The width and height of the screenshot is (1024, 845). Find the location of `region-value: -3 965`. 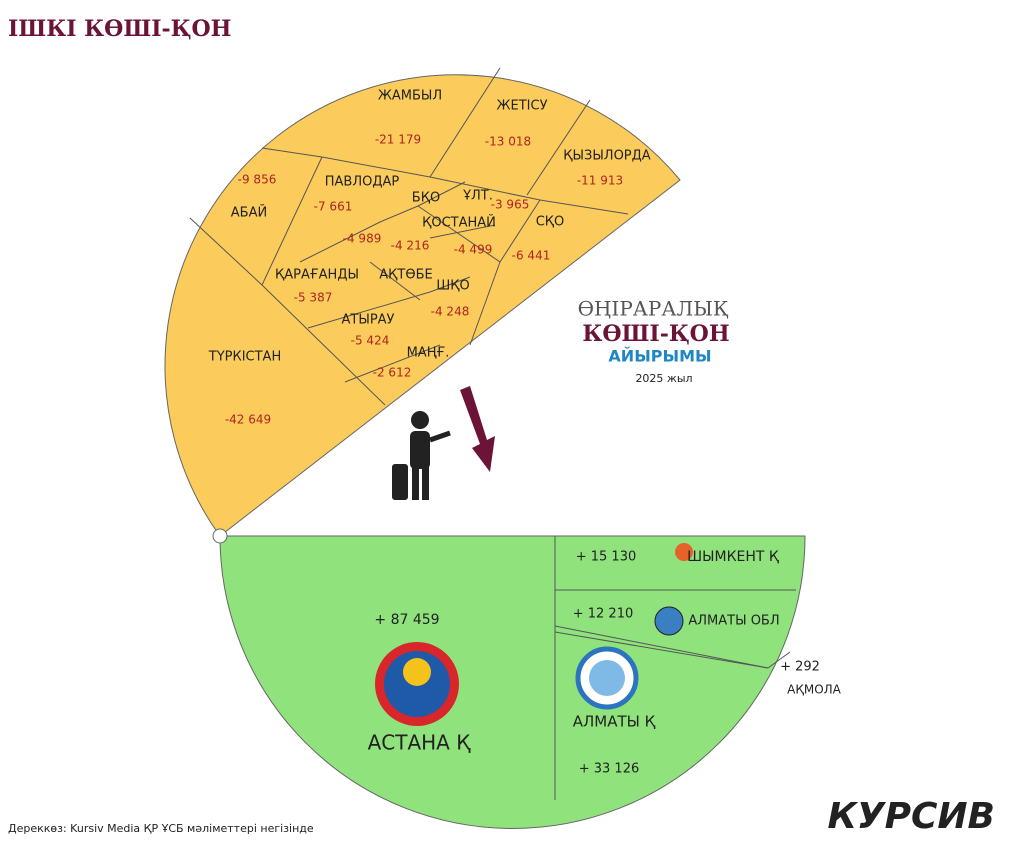

region-value: -3 965 is located at coordinates (510, 205).